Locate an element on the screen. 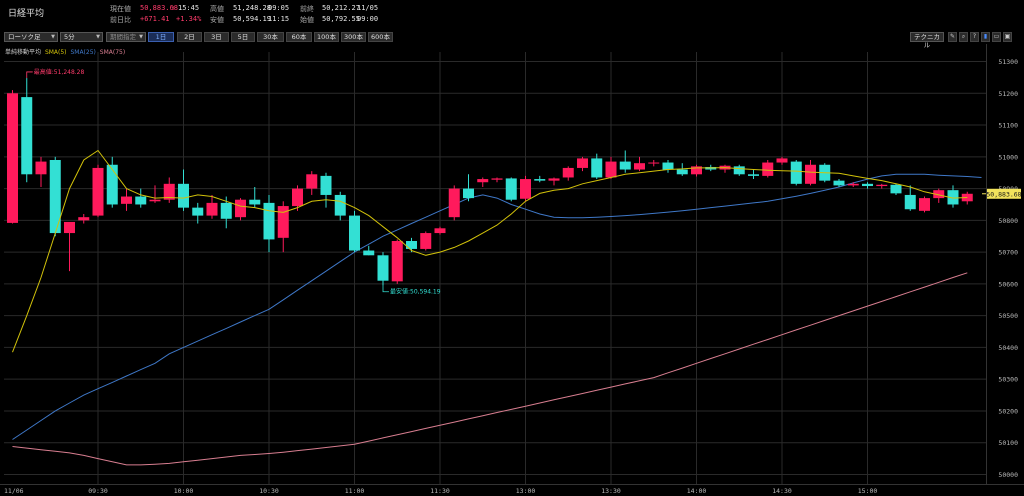  period-spec-select: 期間指定 ▼ is located at coordinates (126, 37).